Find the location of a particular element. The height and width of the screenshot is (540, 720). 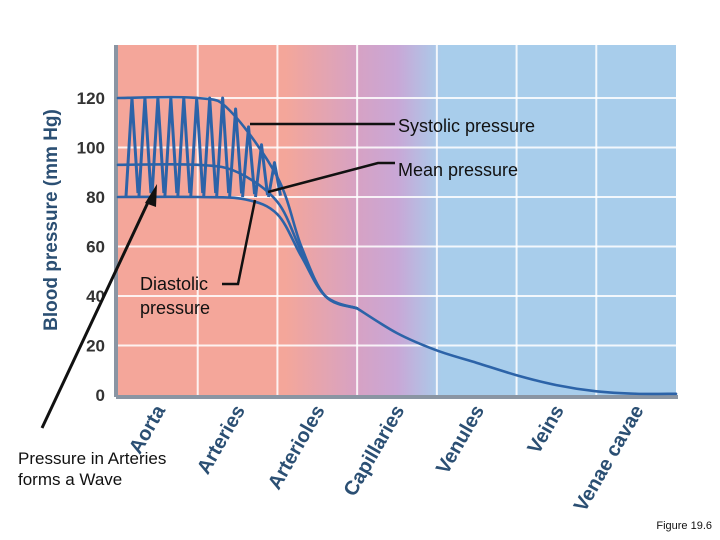

y-axis-label: Blood pressure (mm Hg) is located at coordinates (51, 220).